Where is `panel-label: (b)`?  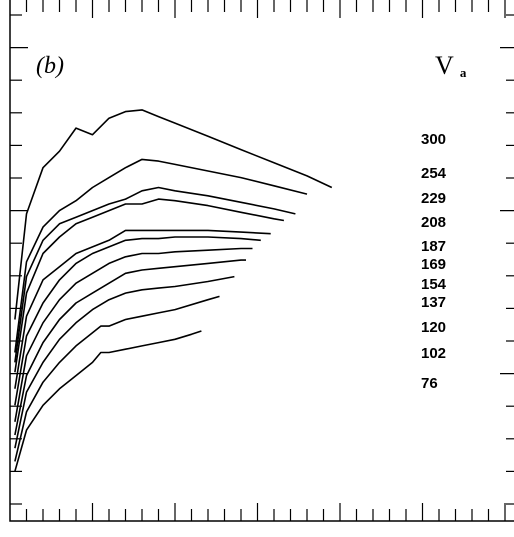 panel-label: (b) is located at coordinates (50, 66).